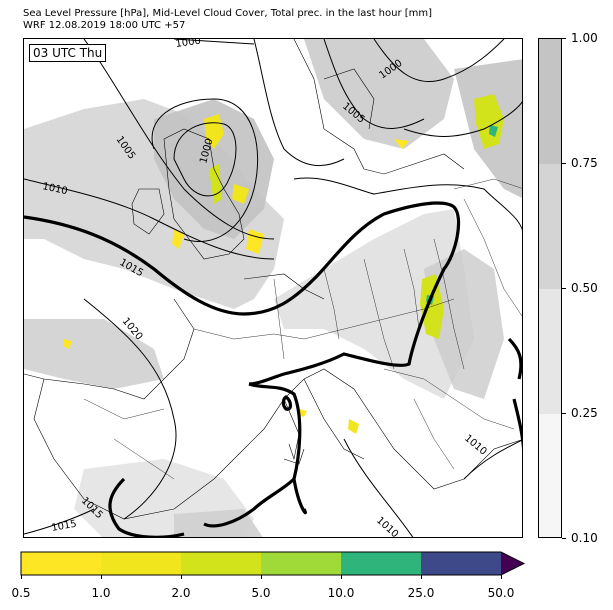  I want to click on cloud-colorbar-tick-label: 0.25, so click(584, 413).